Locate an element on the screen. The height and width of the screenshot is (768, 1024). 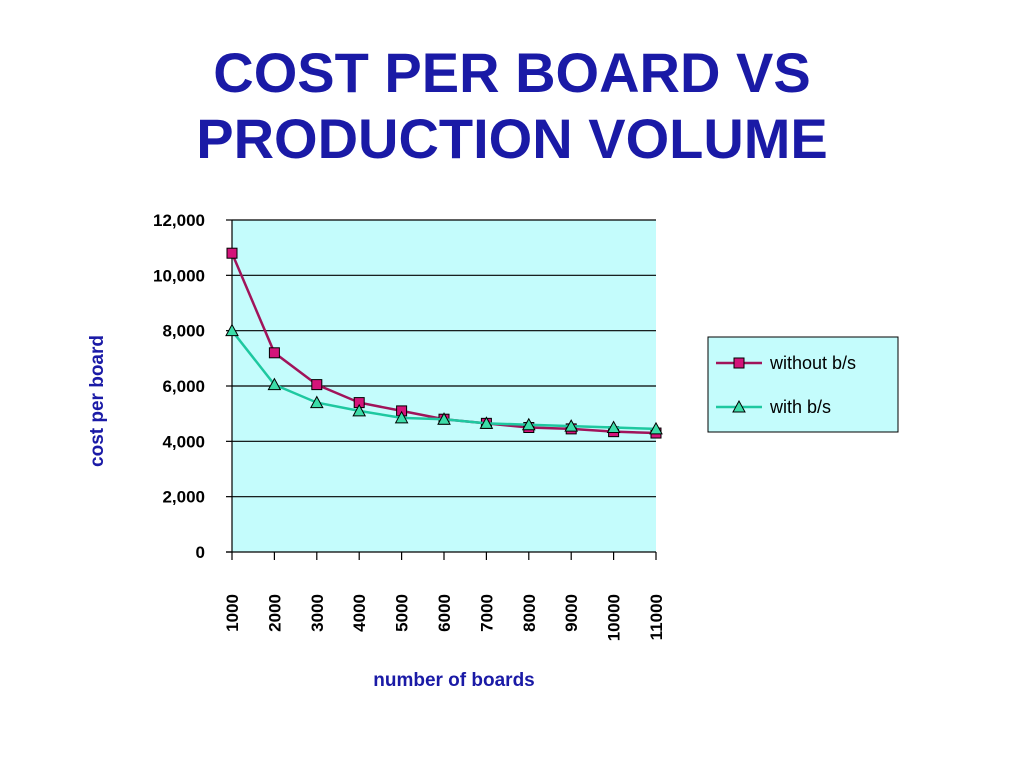
y-tick-labels: 0 2,000 4,000 6,000 8,000 10,000 12,000 is located at coordinates (192, 386).